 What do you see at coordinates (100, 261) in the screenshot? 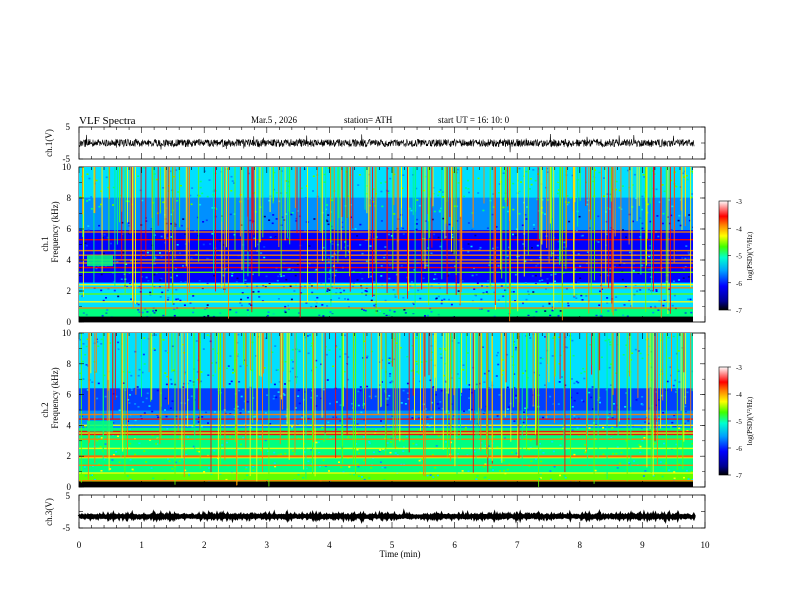
I see `emission-patch` at bounding box center [100, 261].